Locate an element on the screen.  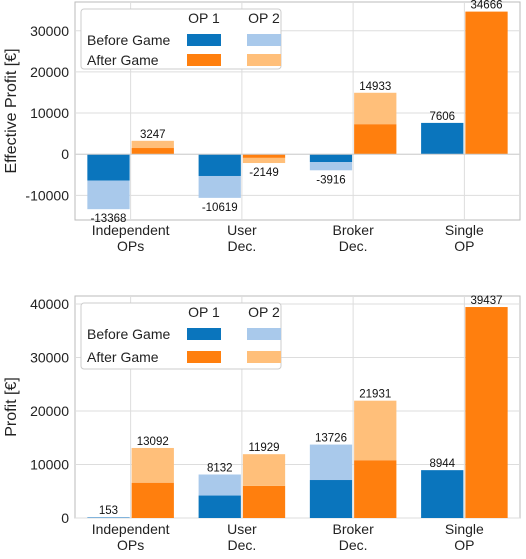
y-tick-label: -10000 is located at coordinates (47, 195).